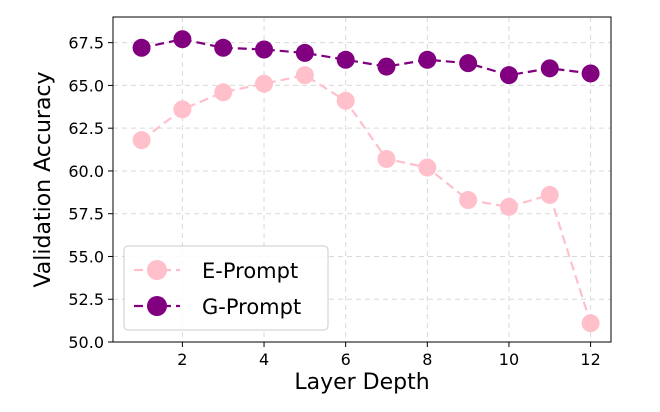  Describe the element at coordinates (43, 179) in the screenshot. I see `y-axis-title: Validation Accuracy` at that location.